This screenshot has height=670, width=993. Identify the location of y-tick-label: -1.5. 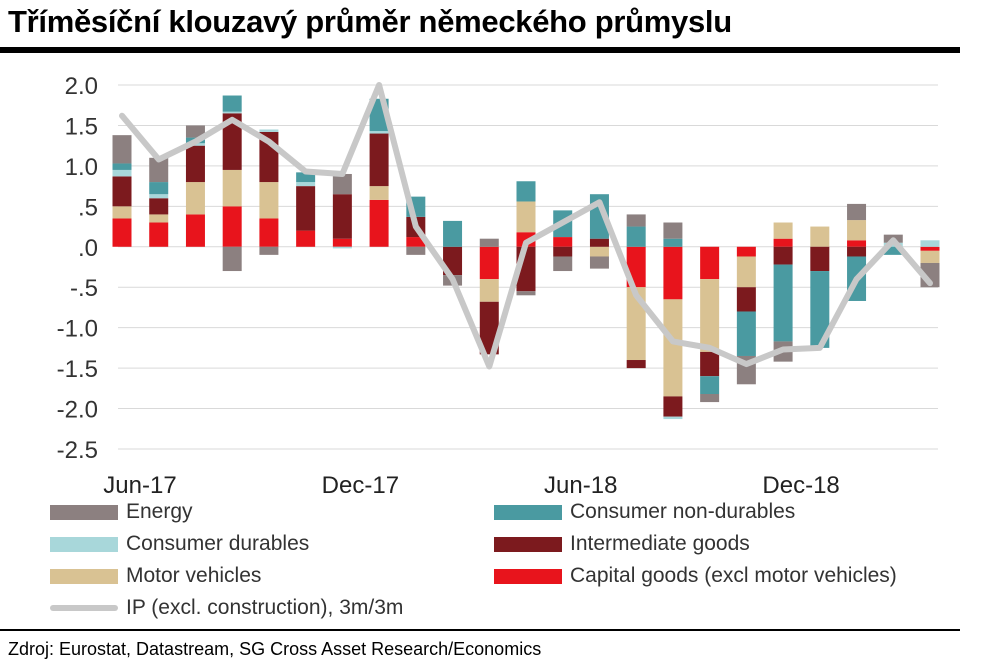
(77, 369).